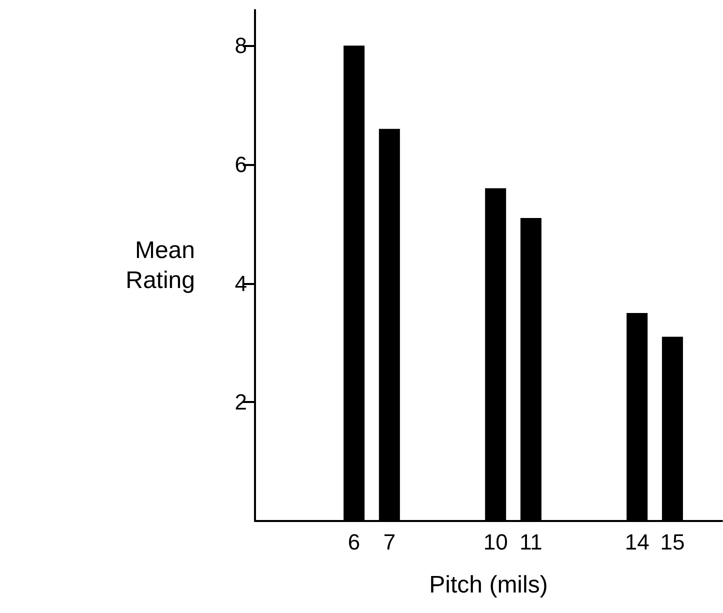 The image size is (723, 613). I want to click on y-tick-label: 8, so click(240, 45).